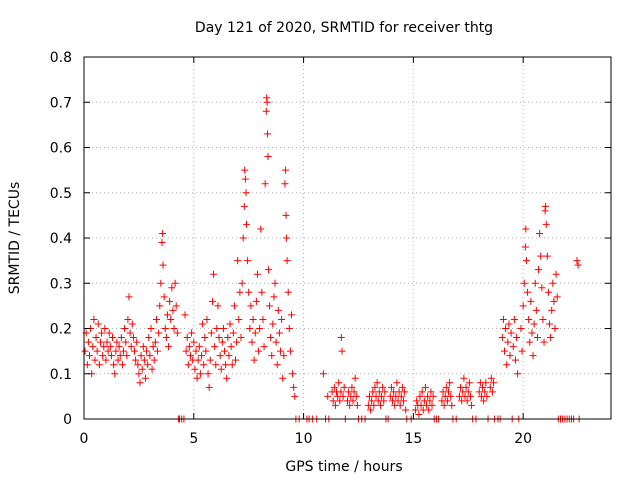 The width and height of the screenshot is (640, 480). I want to click on y-tick-label: 0.7, so click(61, 103).